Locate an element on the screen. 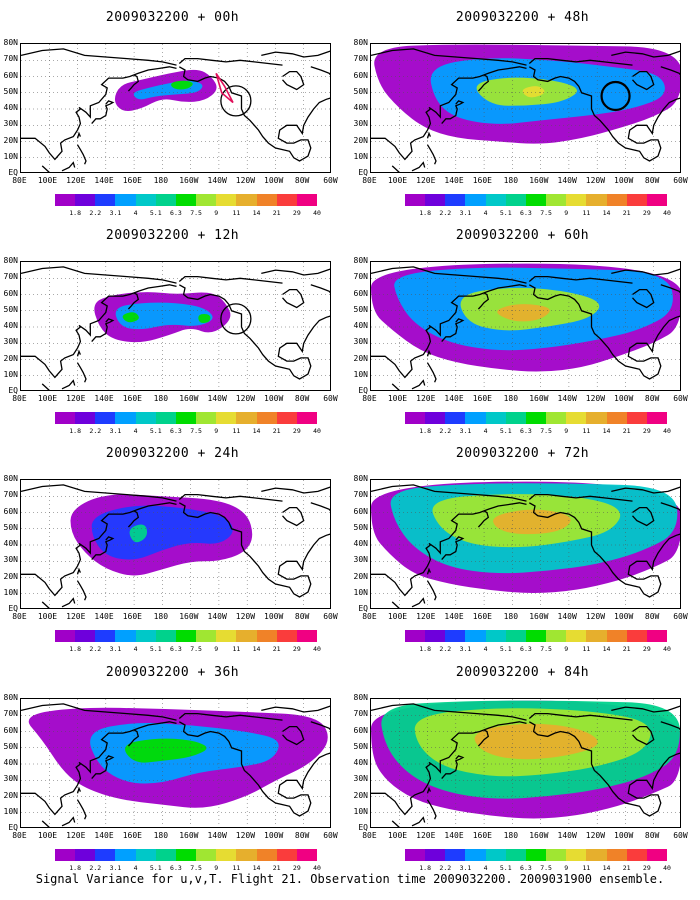 The width and height of the screenshot is (700, 900). colorbar-label: 11 is located at coordinates (236, 649).